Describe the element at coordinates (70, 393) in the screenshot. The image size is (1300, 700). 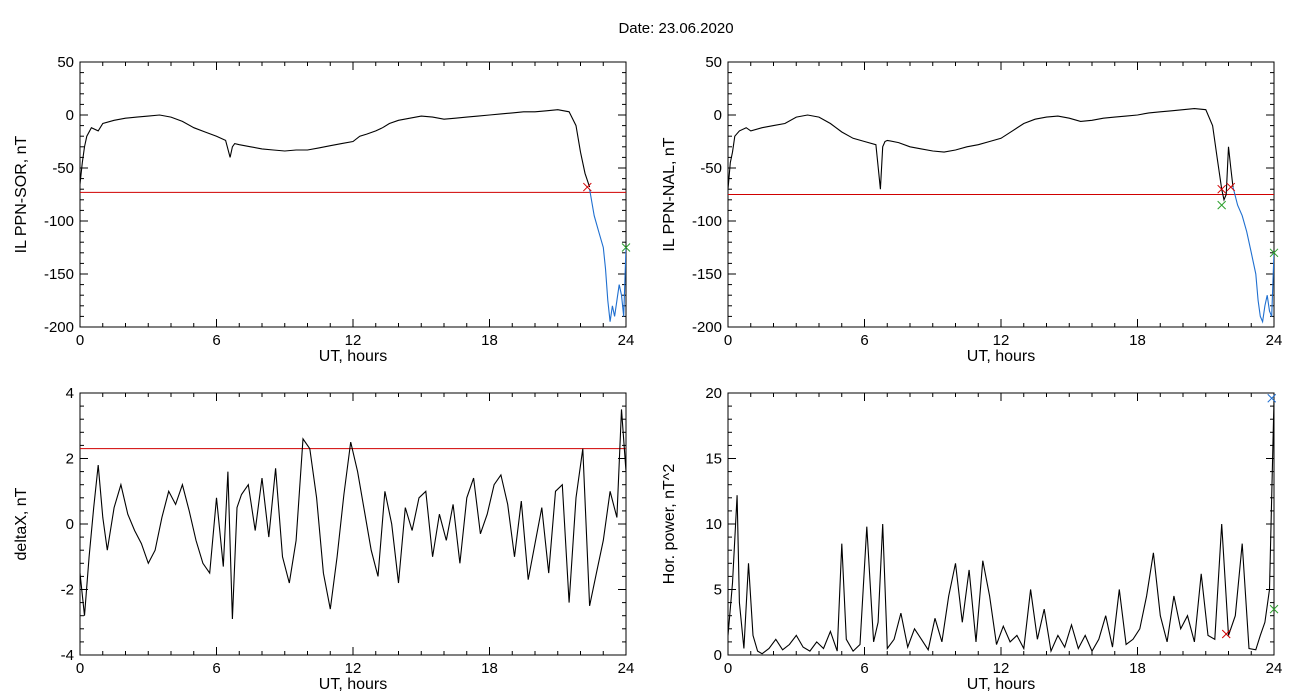
I see `y-tick-label: 4` at that location.